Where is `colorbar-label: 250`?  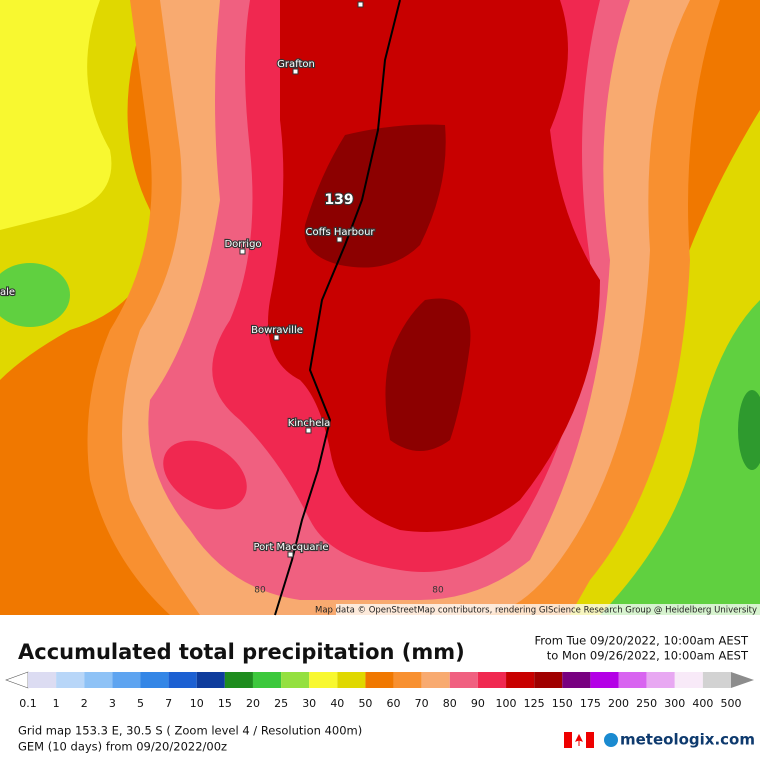 colorbar-label: 250 is located at coordinates (646, 703).